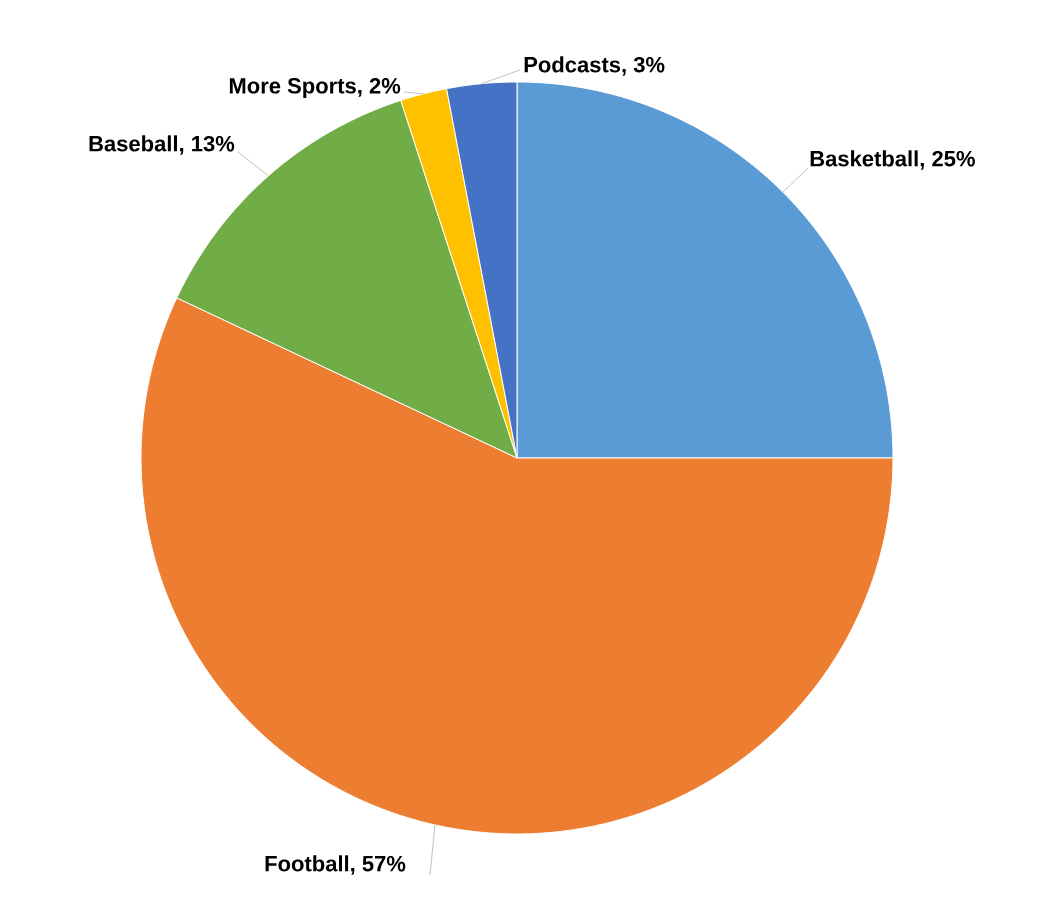 The width and height of the screenshot is (1053, 910). Describe the element at coordinates (864, 158) in the screenshot. I see `slice-label: Basketball` at that location.